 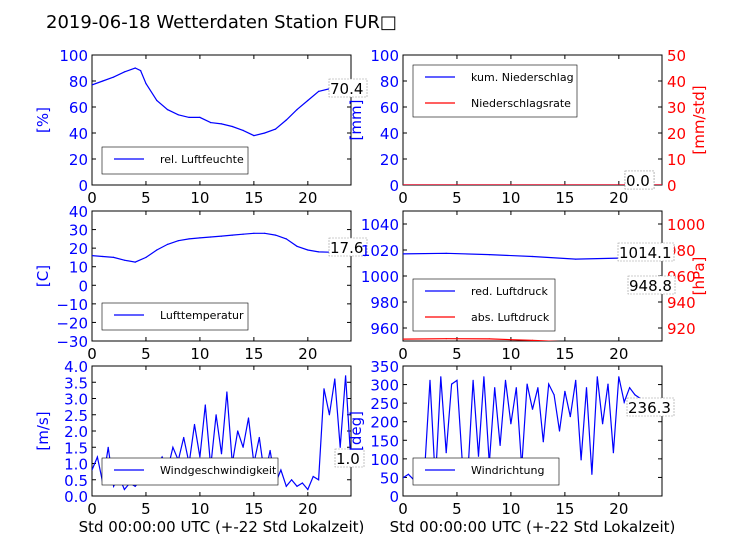 I want to click on y2-tick-label: 50, so click(x=676, y=56).